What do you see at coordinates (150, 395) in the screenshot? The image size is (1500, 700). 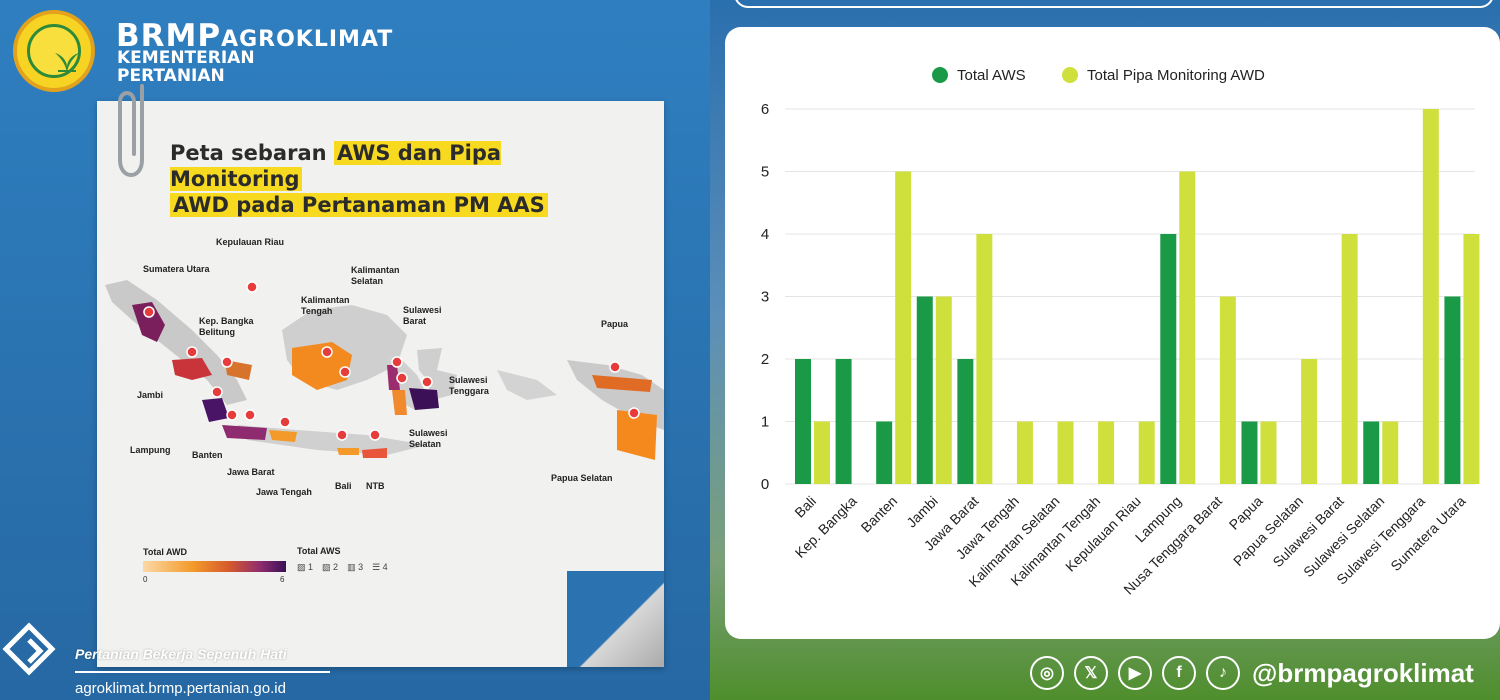 I see `map-label-jambi: Jambi` at bounding box center [150, 395].